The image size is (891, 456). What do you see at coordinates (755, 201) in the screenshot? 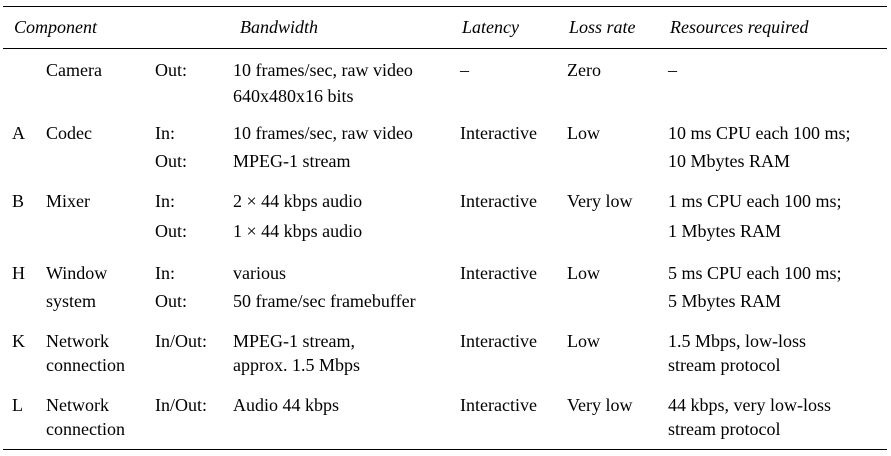
I see `row-resources: 1 ms CPU each 100 ms;` at bounding box center [755, 201].